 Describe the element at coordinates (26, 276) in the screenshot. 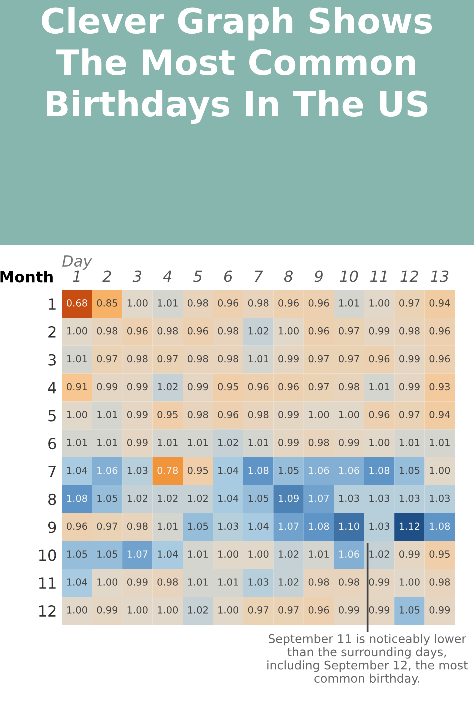

I see `y-axis-title: Month` at that location.